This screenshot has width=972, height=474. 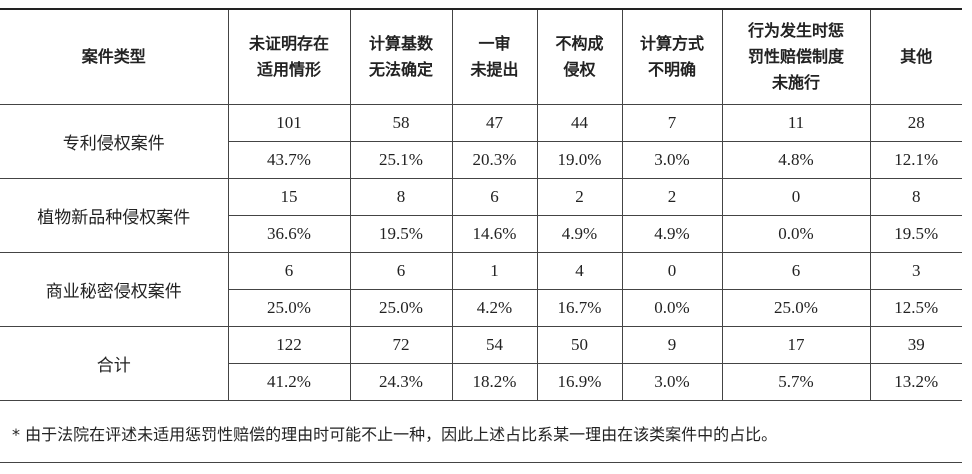 I want to click on count-cell: 9, so click(x=672, y=345).